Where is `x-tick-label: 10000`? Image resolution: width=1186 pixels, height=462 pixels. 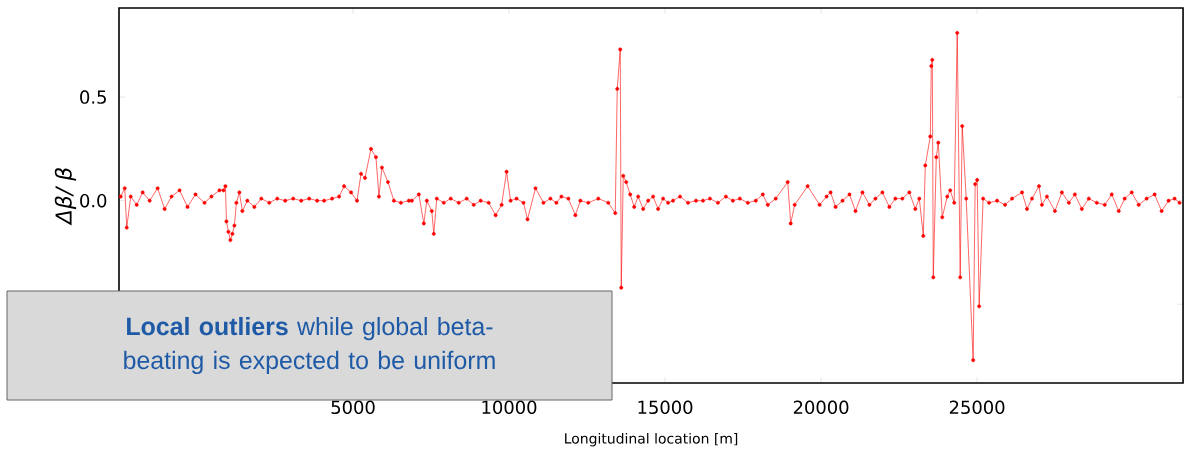
x-tick-label: 10000 is located at coordinates (509, 407).